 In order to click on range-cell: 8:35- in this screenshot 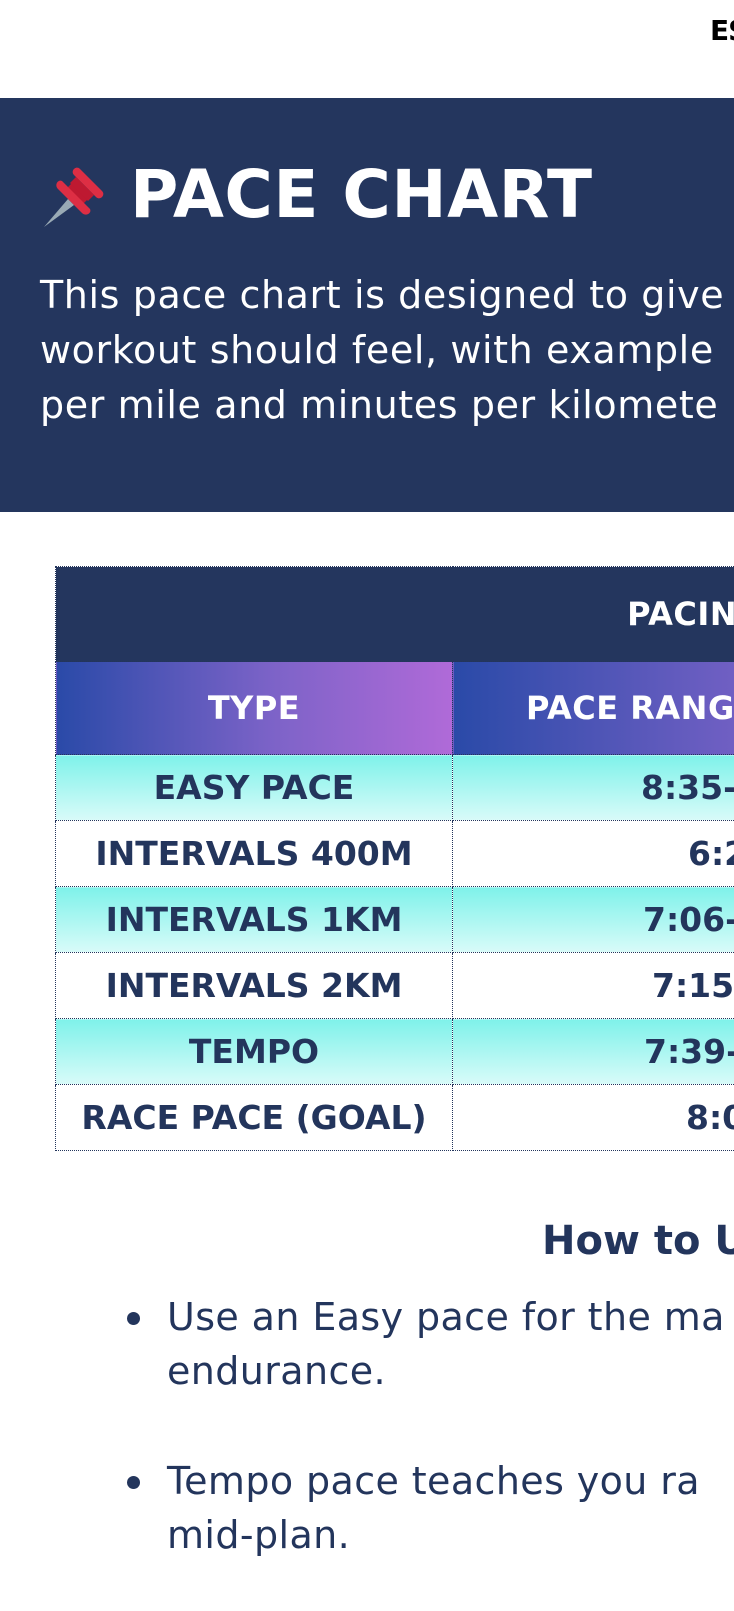, I will do `click(593, 787)`.